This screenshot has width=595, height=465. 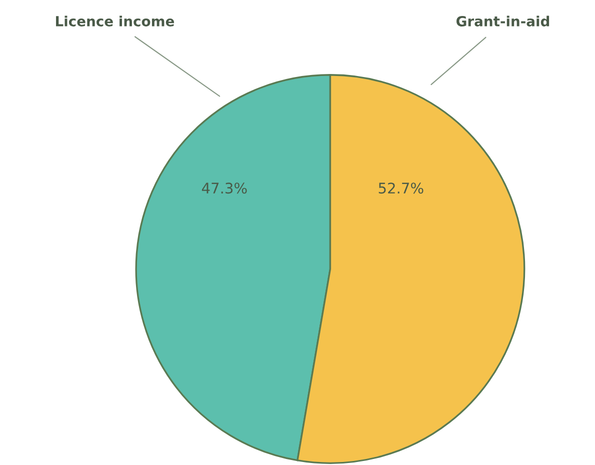 What do you see at coordinates (224, 188) in the screenshot?
I see `data-label: 47.3%` at bounding box center [224, 188].